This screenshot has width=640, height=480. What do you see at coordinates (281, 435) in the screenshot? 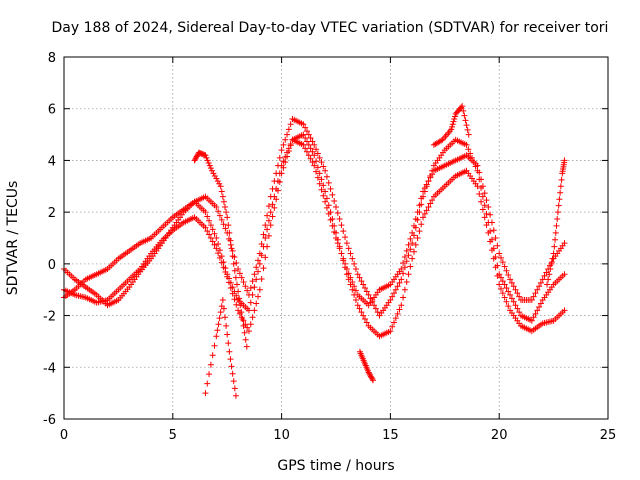
I see `x-tick-label: 10` at bounding box center [281, 435].